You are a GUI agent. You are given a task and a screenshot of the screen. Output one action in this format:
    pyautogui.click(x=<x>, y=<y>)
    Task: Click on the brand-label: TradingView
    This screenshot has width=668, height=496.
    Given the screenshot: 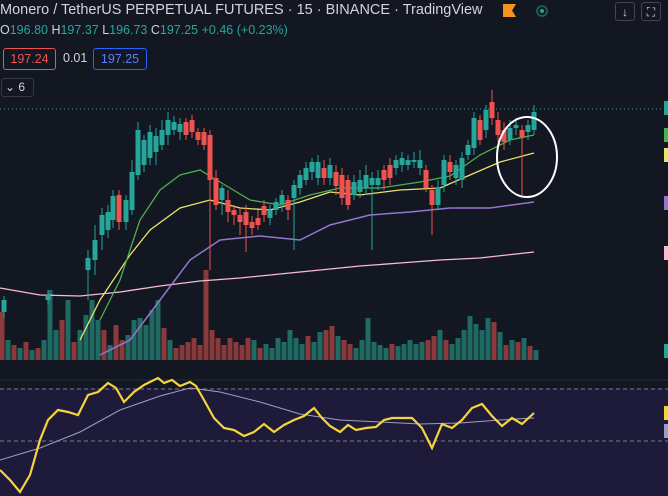 What is the action you would take?
    pyautogui.click(x=442, y=10)
    